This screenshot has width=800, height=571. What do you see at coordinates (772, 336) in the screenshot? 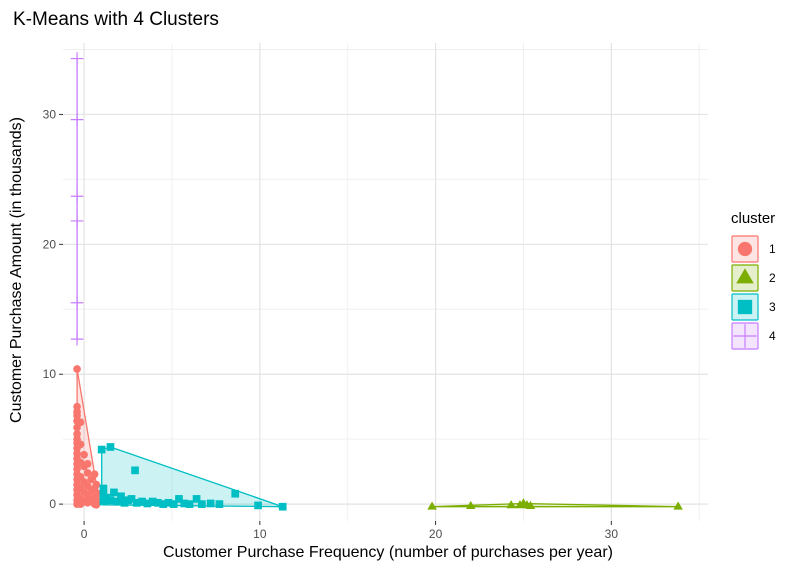
I see `legend-label-4: 4` at bounding box center [772, 336].